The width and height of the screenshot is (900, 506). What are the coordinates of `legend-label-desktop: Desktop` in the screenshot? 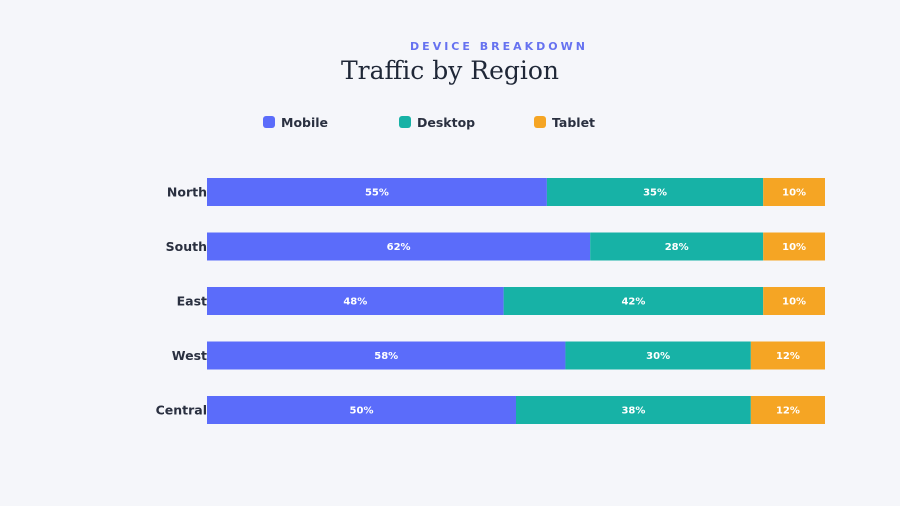 It's located at (446, 122).